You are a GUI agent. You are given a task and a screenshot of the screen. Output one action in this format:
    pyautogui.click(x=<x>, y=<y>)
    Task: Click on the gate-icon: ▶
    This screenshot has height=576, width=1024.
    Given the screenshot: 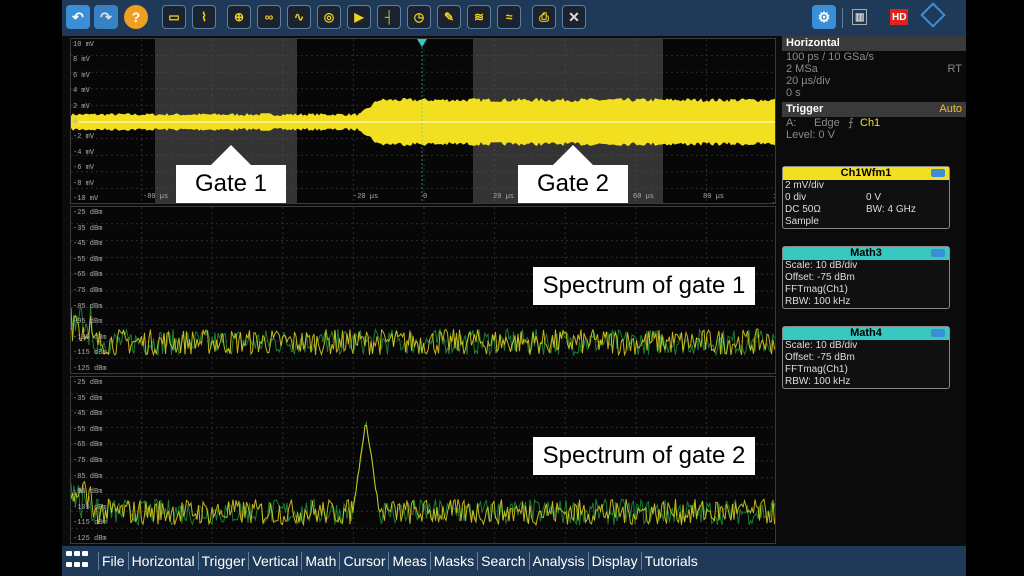 What is the action you would take?
    pyautogui.click(x=359, y=17)
    